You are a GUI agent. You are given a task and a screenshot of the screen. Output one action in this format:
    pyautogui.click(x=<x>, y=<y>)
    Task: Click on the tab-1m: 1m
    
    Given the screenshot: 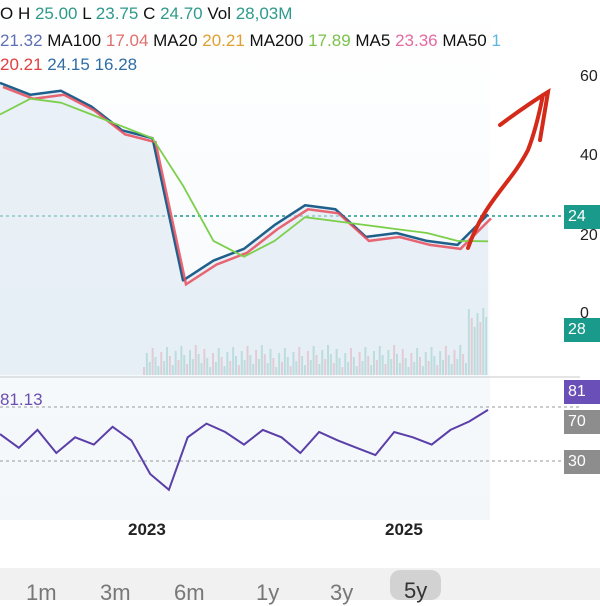 What is the action you would take?
    pyautogui.click(x=41, y=592)
    